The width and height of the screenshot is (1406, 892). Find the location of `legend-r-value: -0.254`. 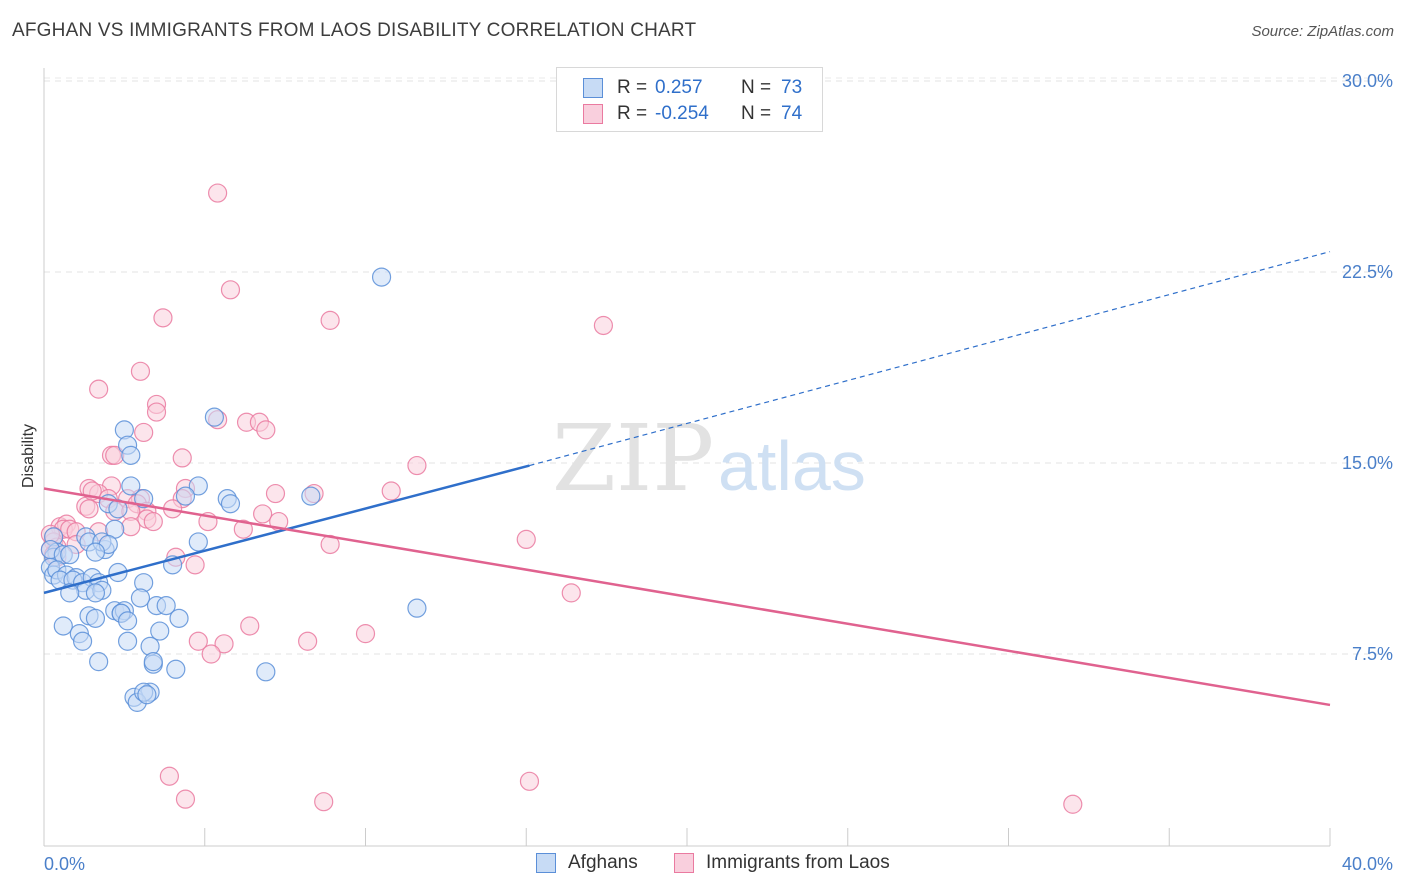

legend-r-value: -0.254 is located at coordinates (682, 113).